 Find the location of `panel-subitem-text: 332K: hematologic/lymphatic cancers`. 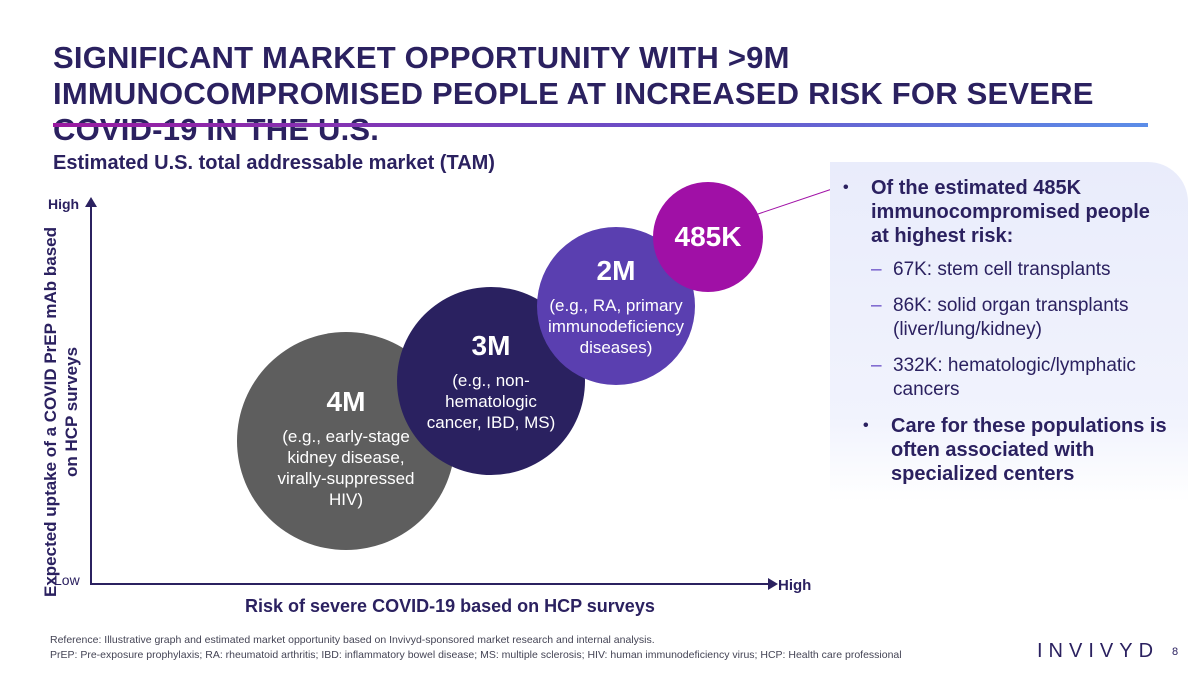

panel-subitem-text: 332K: hematologic/lymphatic cancers is located at coordinates (1014, 377).